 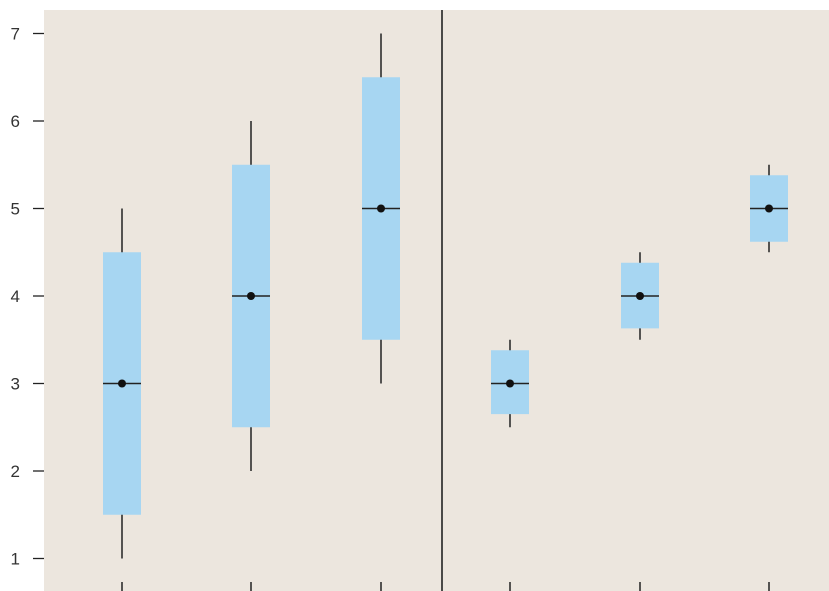 What do you see at coordinates (15, 471) in the screenshot?
I see `y-tick-label: 2` at bounding box center [15, 471].